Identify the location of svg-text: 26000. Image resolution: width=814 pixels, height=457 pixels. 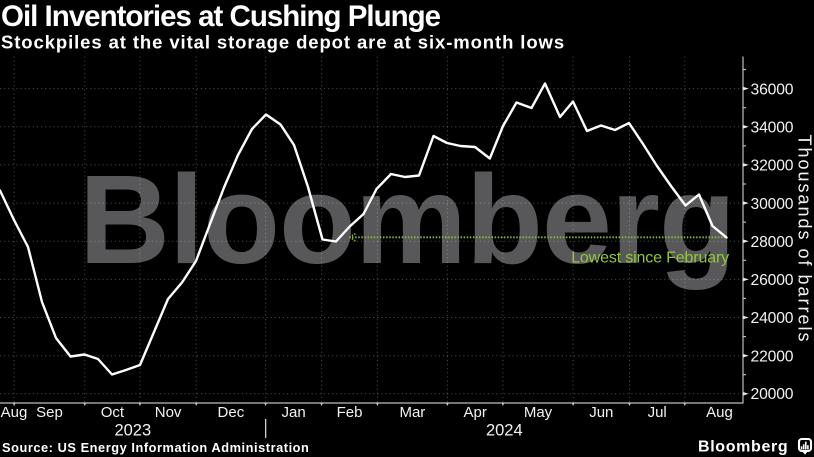
(772, 280).